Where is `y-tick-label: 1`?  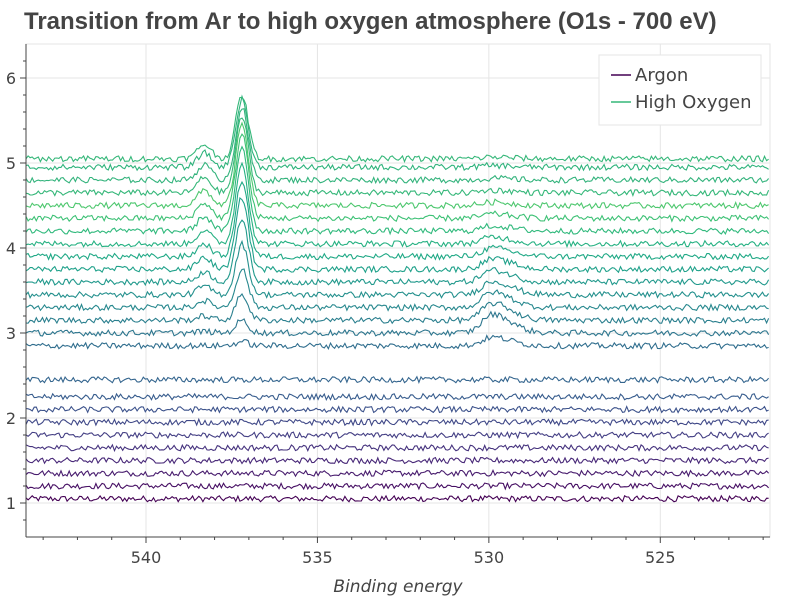 y-tick-label: 1 is located at coordinates (11, 503).